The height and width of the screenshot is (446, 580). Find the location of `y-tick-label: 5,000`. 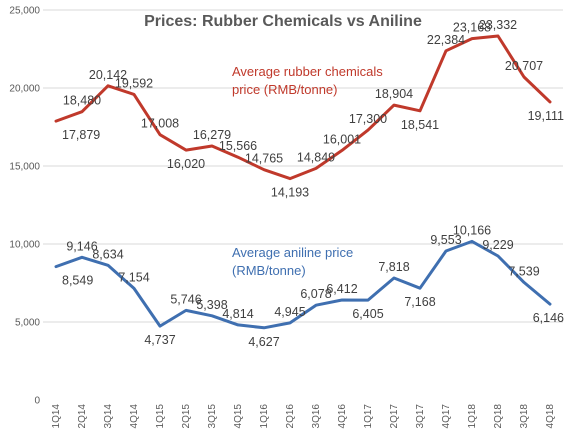

y-tick-label: 5,000 is located at coordinates (27, 323).